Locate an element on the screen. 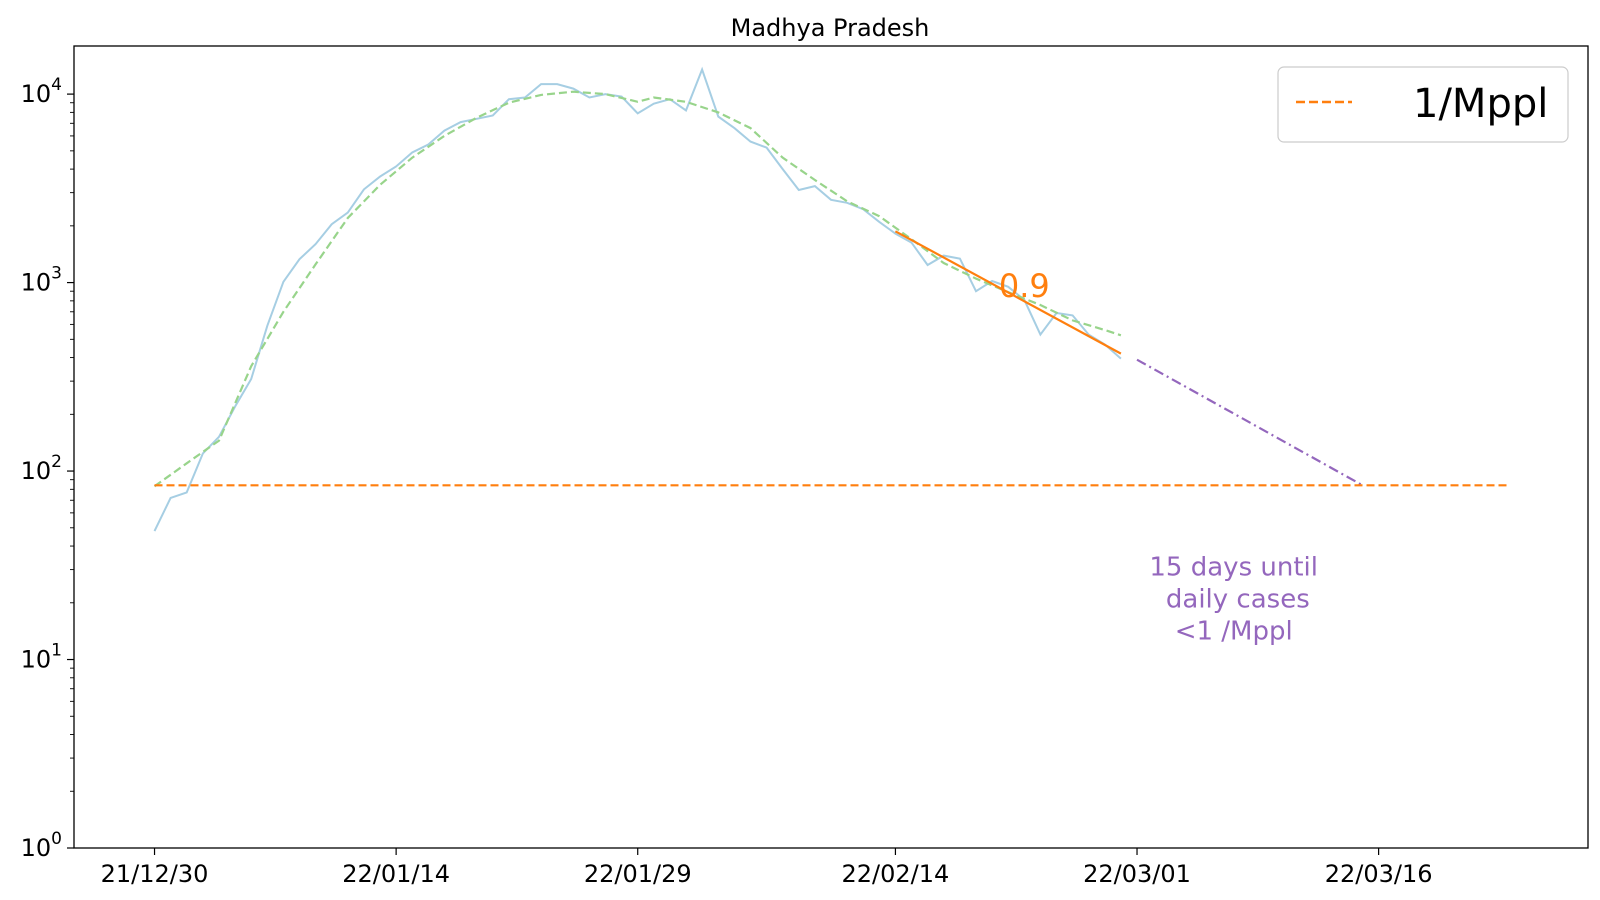  annotation-line: 15 days until is located at coordinates (1233, 567).